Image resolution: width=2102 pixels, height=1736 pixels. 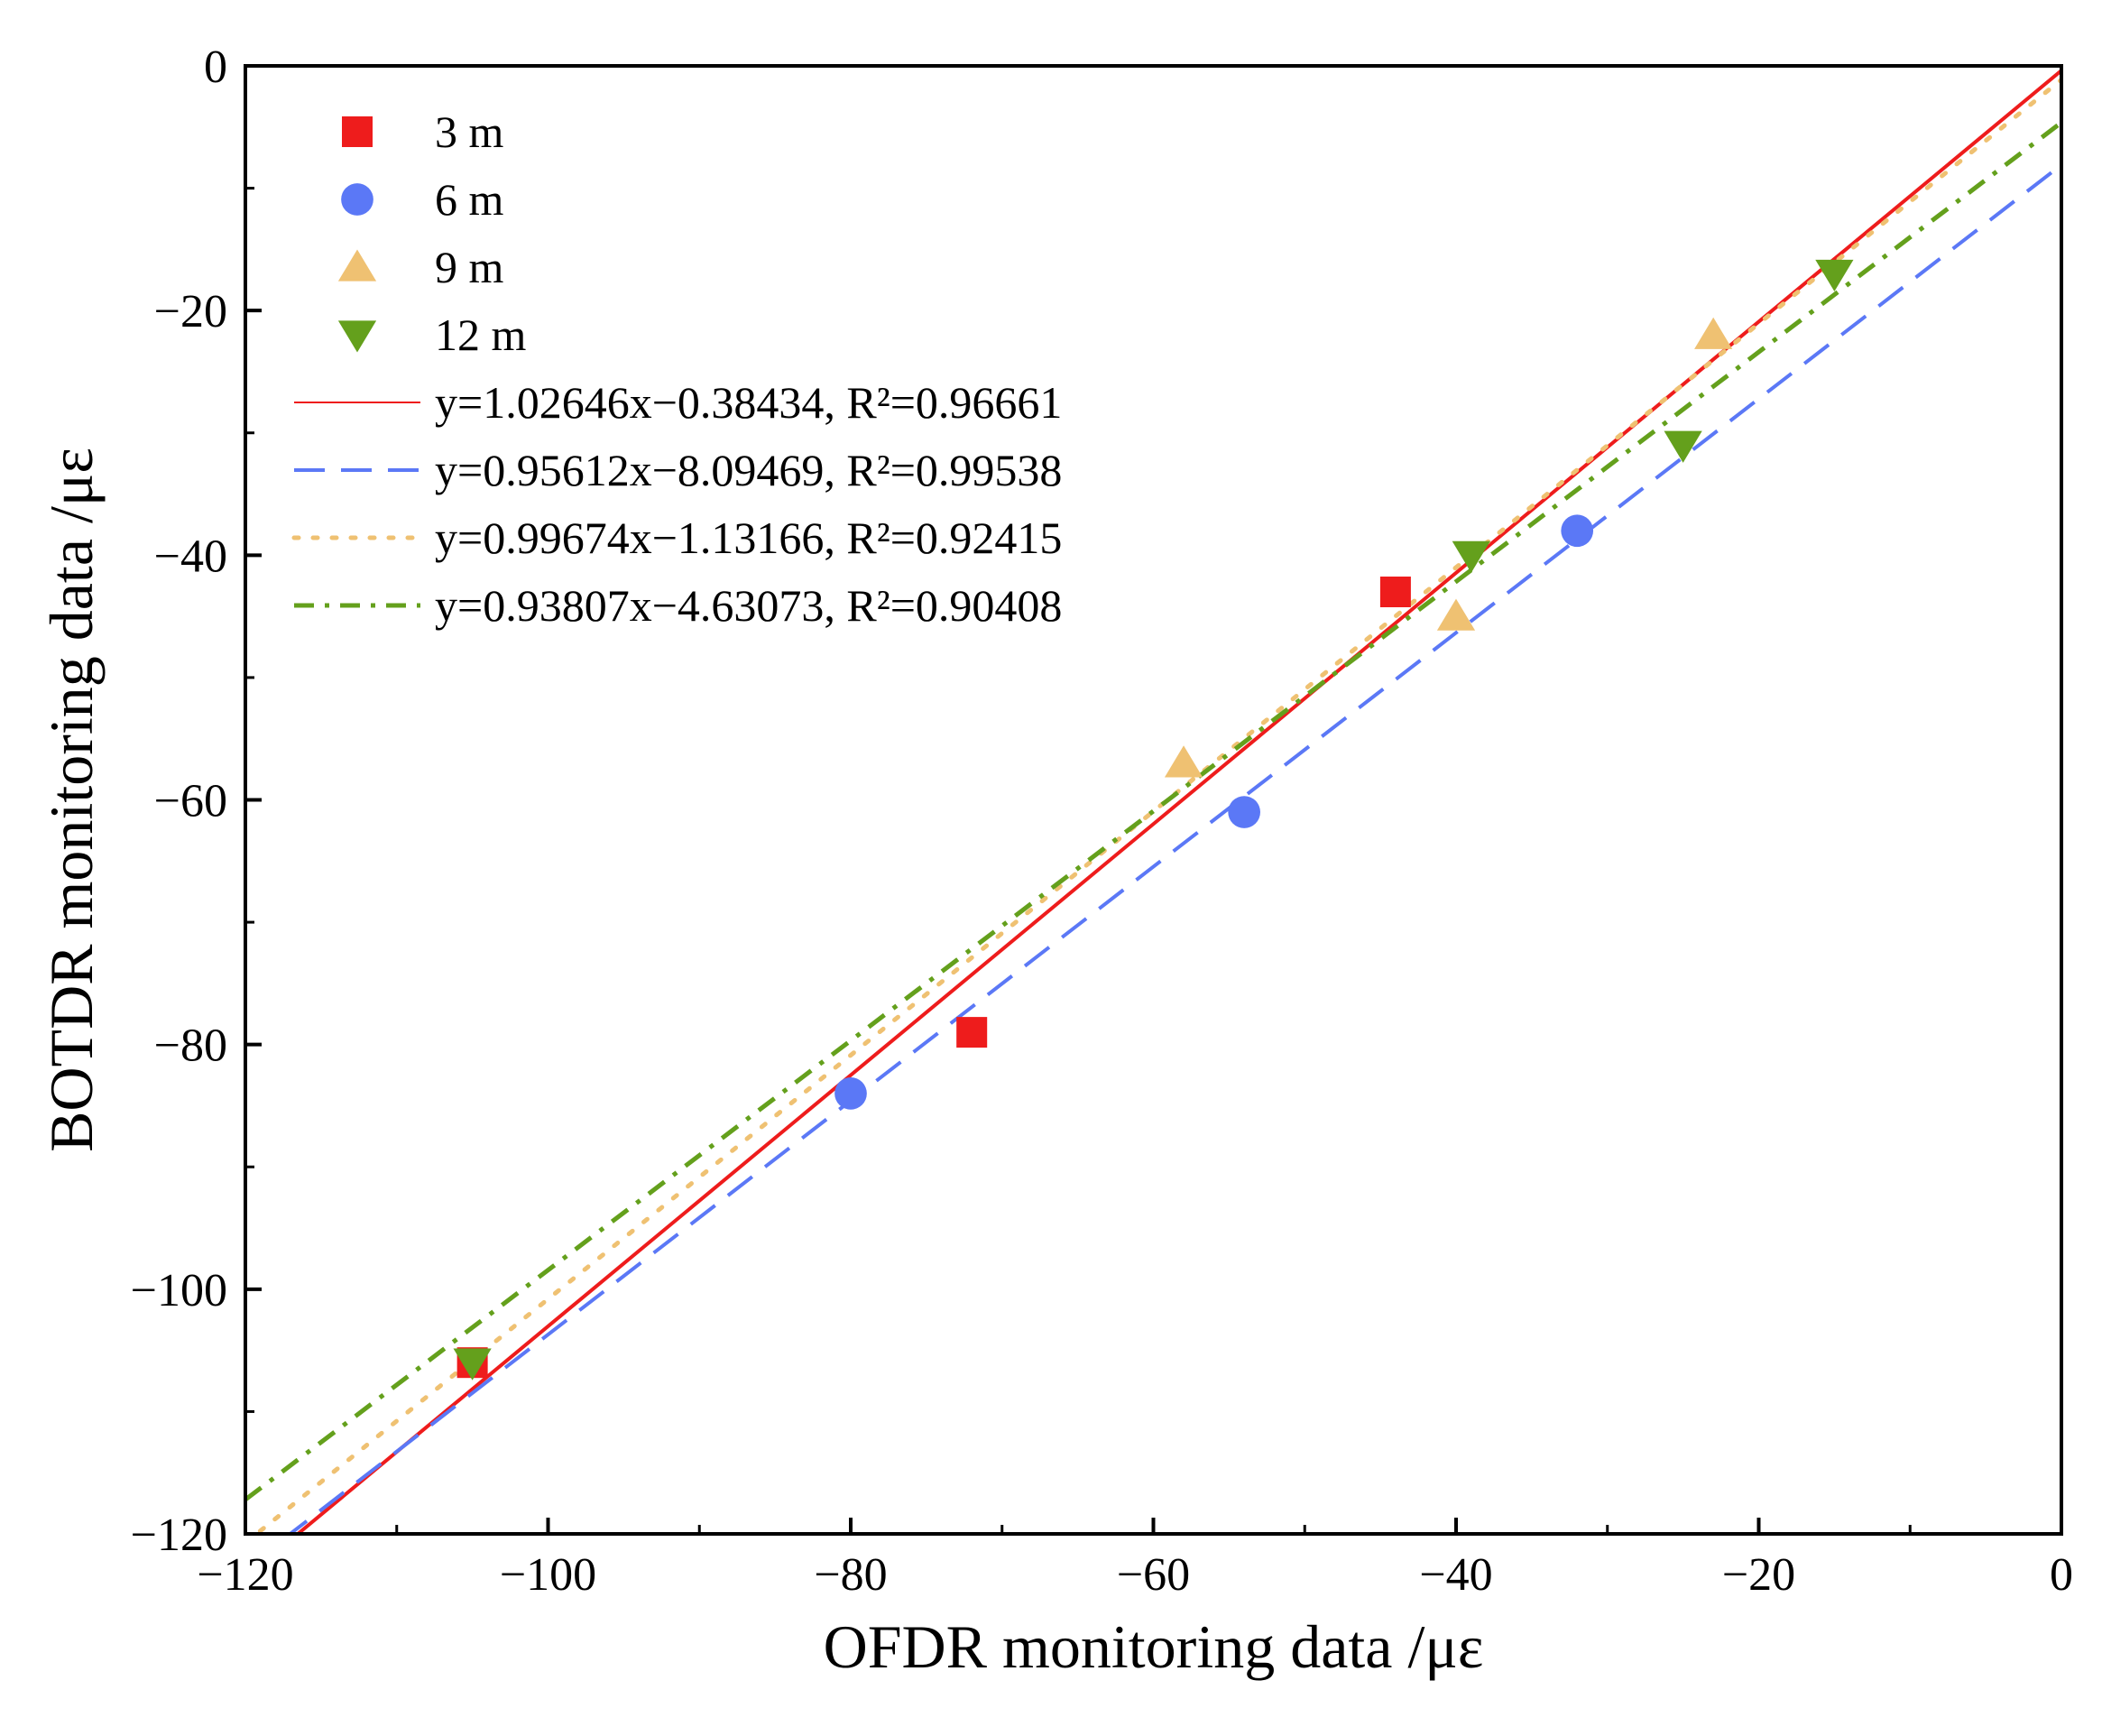 What do you see at coordinates (850, 1575) in the screenshot?
I see `x-tick-label: −80` at bounding box center [850, 1575].